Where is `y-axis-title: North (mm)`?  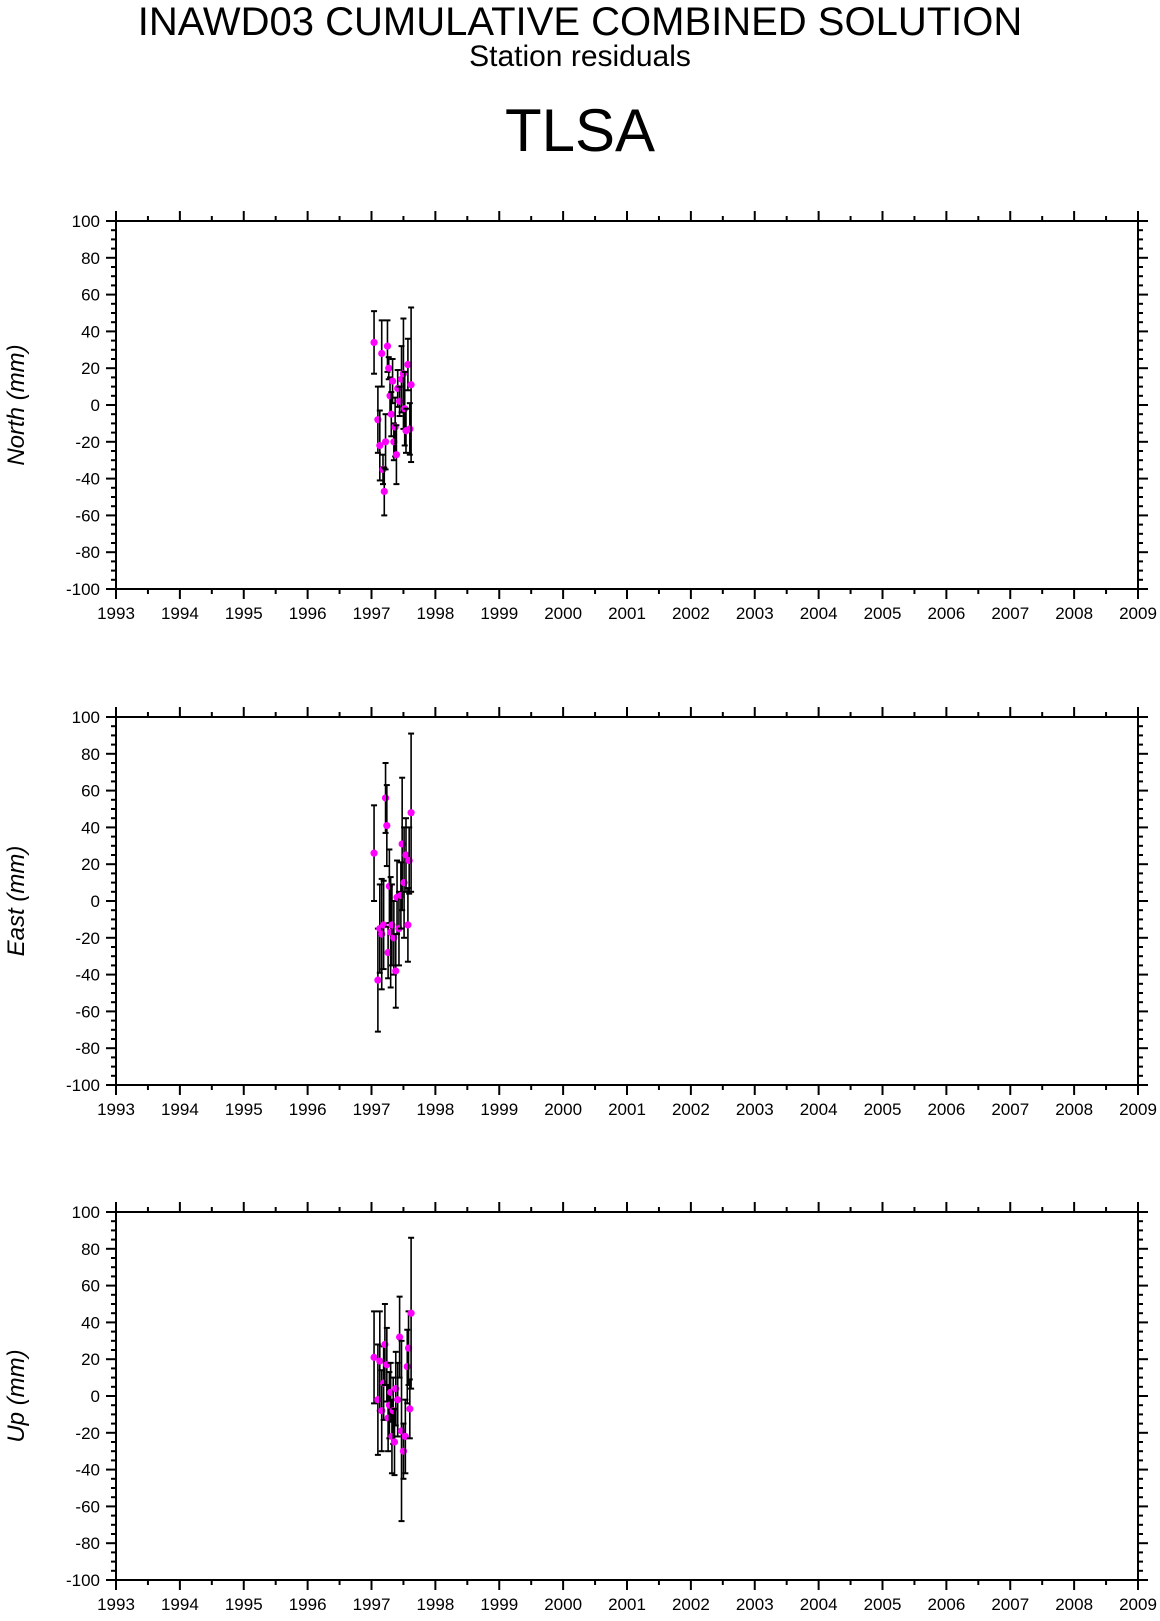 y-axis-title: North (mm) is located at coordinates (16, 404).